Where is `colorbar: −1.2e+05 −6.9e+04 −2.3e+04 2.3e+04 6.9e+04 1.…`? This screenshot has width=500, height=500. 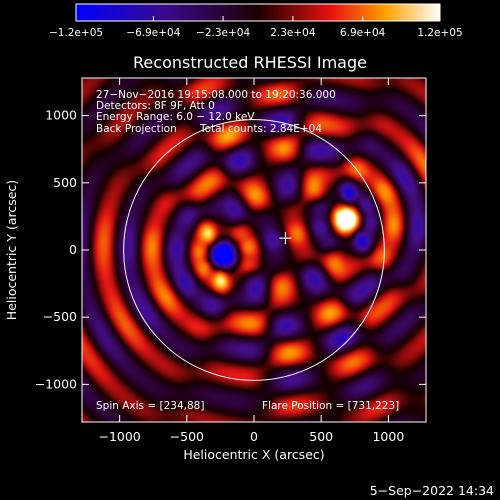
colorbar: −1.2e+05 −6.9e+04 −2.3e+04 2.3e+04 6.9e+04 1.… is located at coordinates (256, 21).